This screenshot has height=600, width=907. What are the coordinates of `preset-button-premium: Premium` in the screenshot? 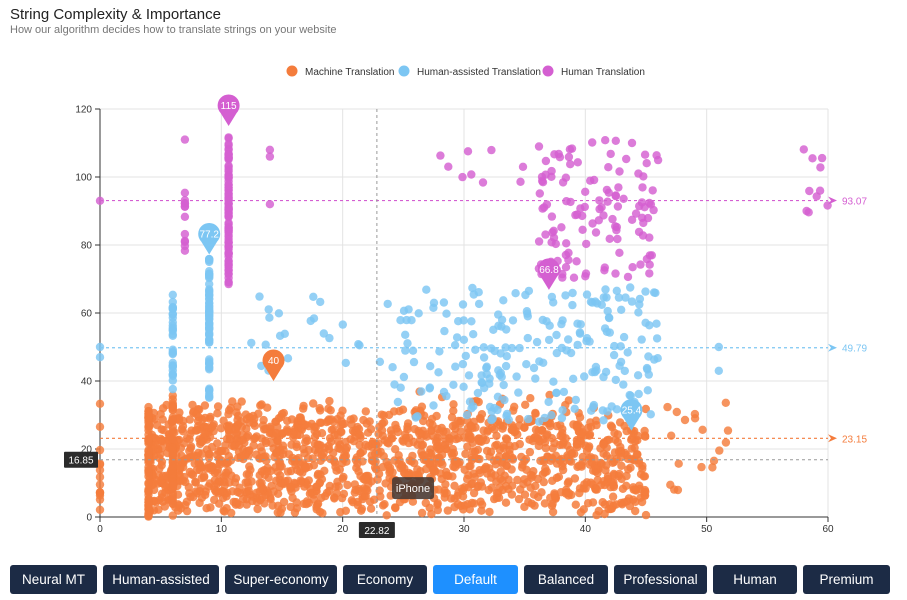 It's located at (846, 579).